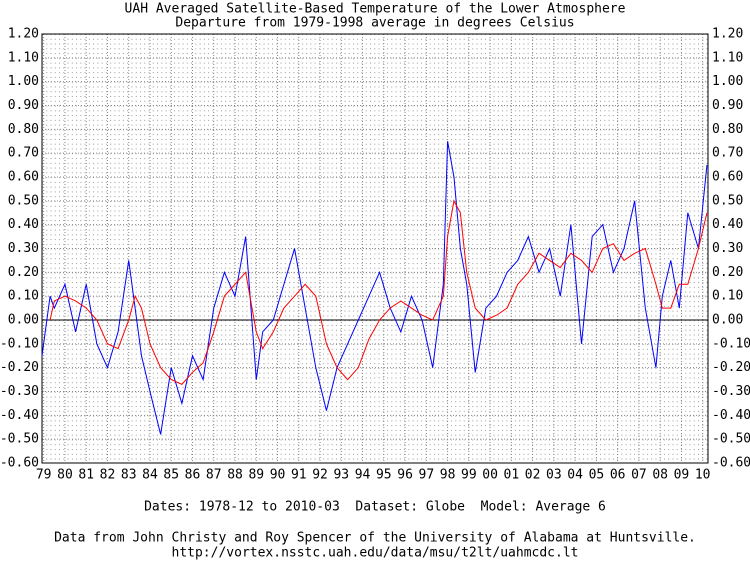 This screenshot has width=750, height=563. What do you see at coordinates (727, 81) in the screenshot?
I see `y2-tick-label: 1.00` at bounding box center [727, 81].